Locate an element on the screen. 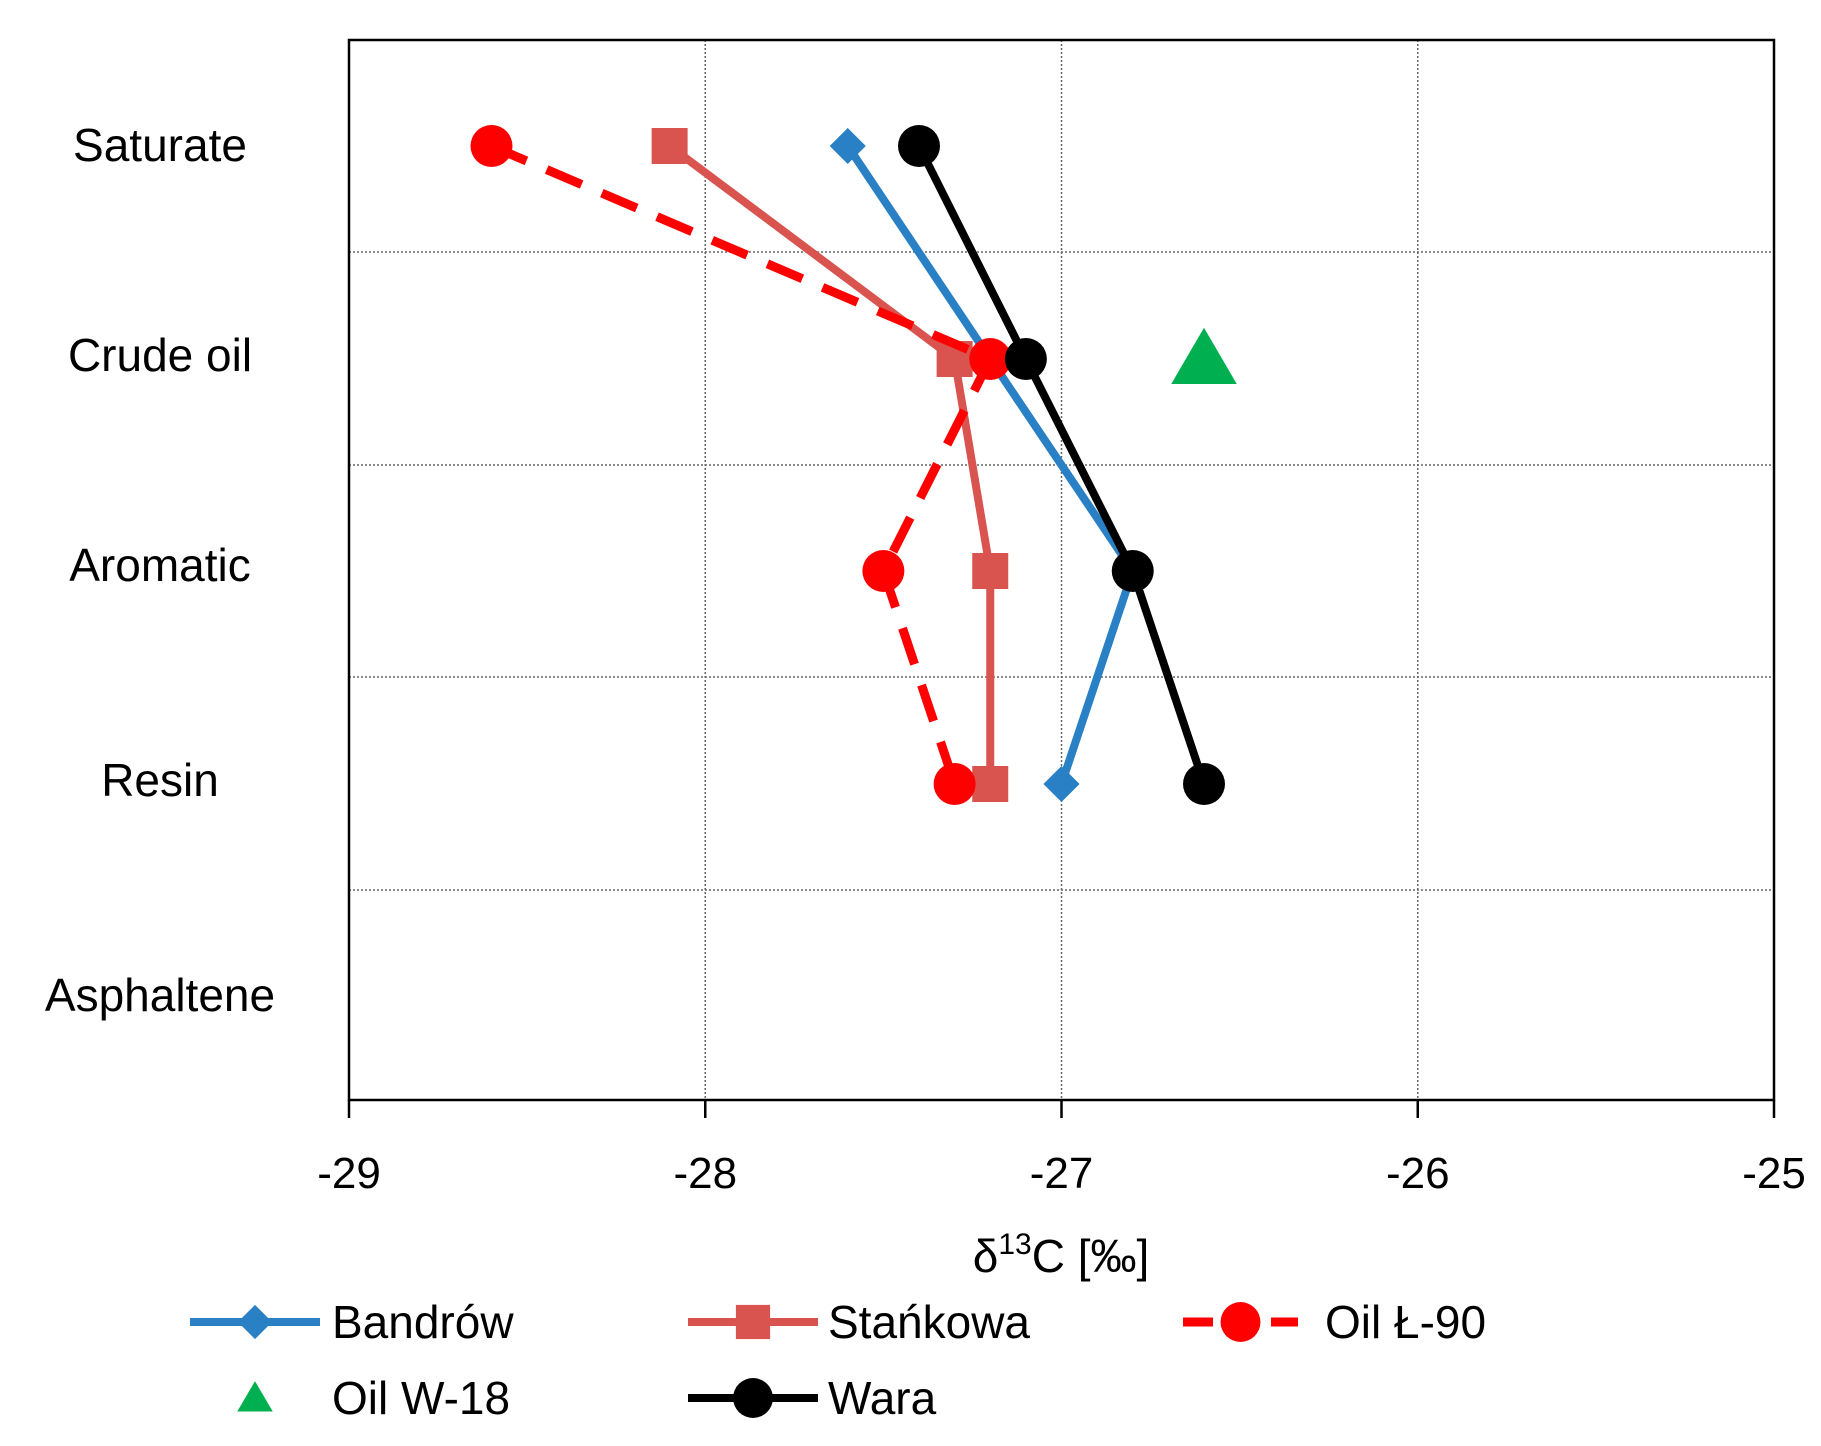  x-axis: -29 -28 -27 -26 -25 is located at coordinates (1061, 1149).